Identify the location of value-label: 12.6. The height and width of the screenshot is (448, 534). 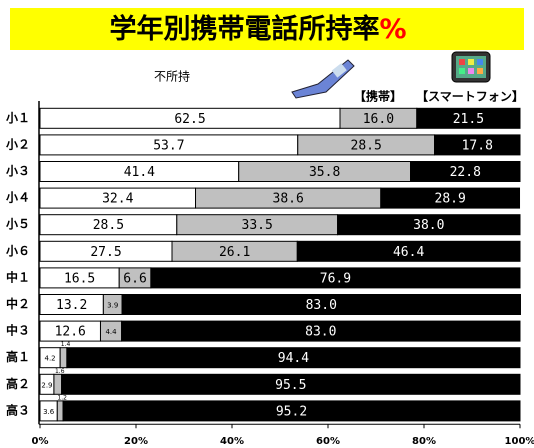
(70, 332).